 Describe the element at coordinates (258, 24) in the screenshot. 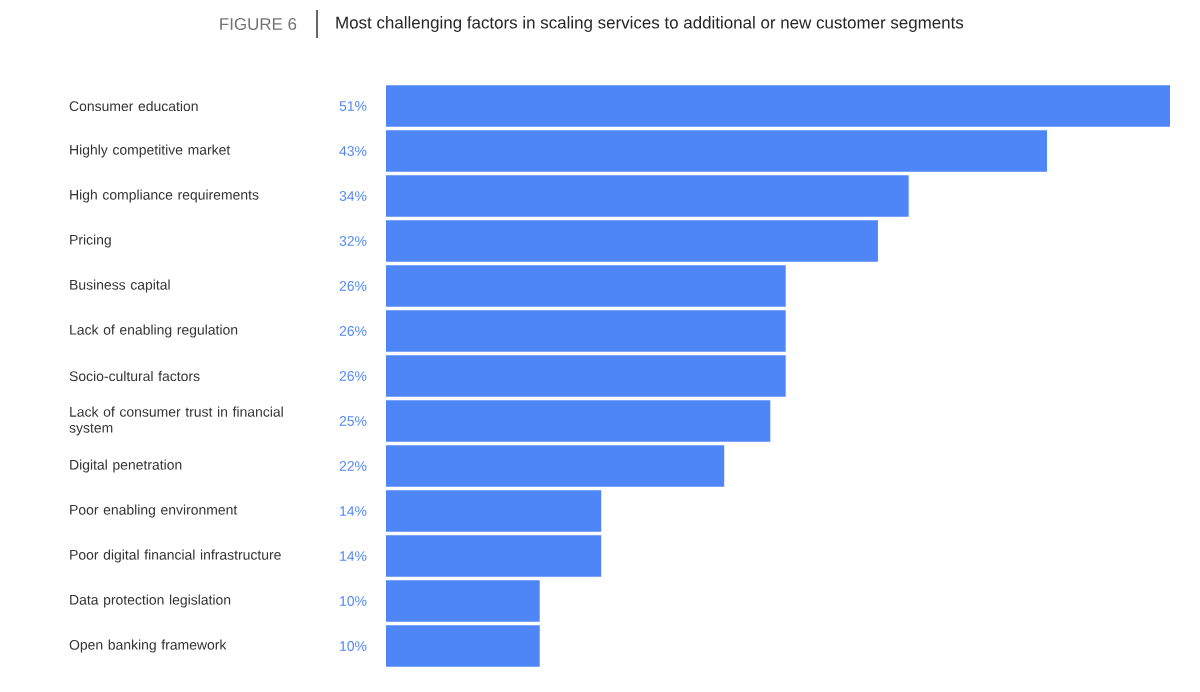

I see `caption: FIGURE 6` at that location.